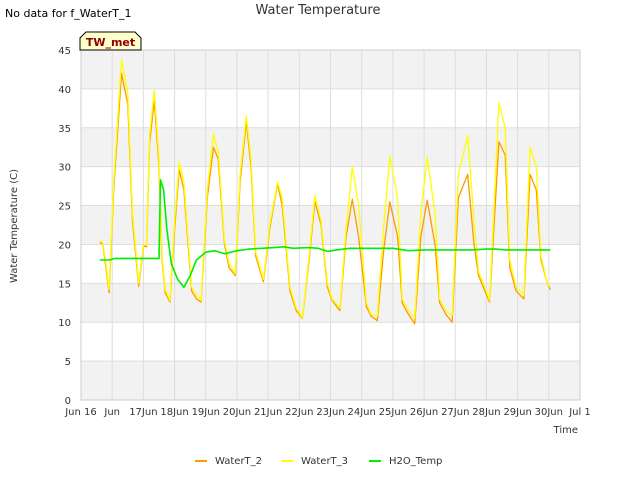  I want to click on x-tick-label: 23Jun, so click(330, 412).